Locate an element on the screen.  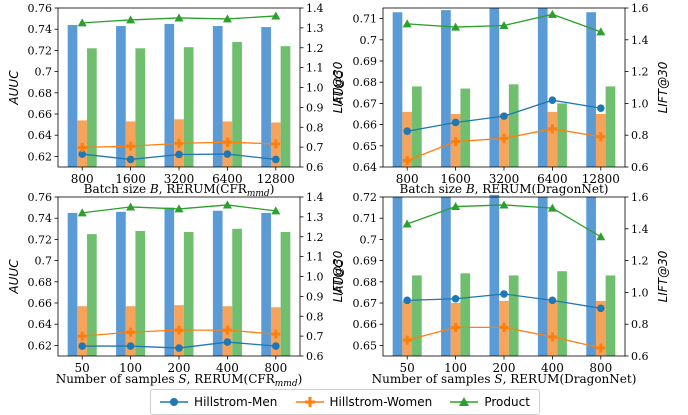
x-axis-label-suffix: , RERUM(CFR is located at coordinates (231, 379).